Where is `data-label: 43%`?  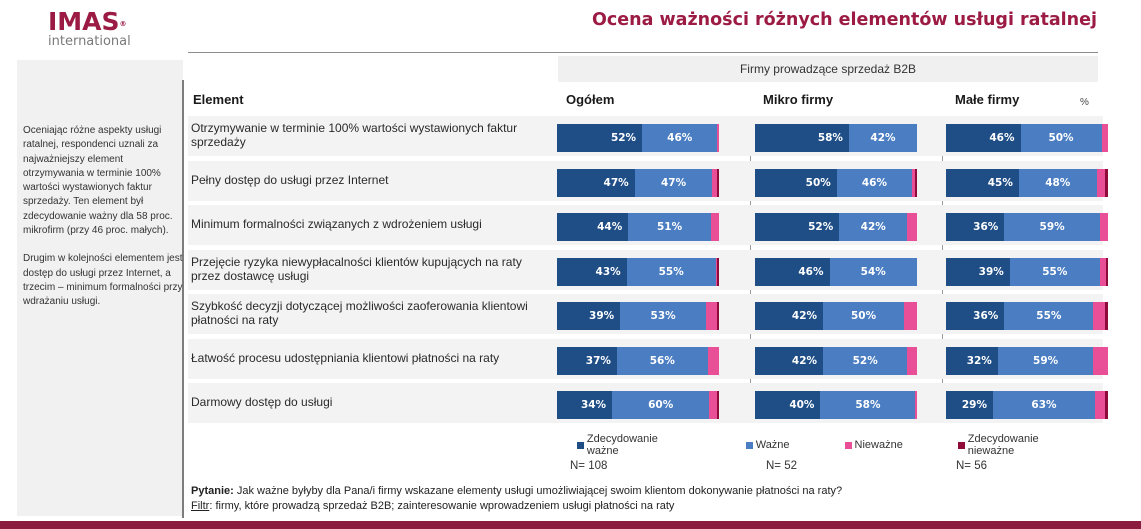 data-label: 43% is located at coordinates (608, 271).